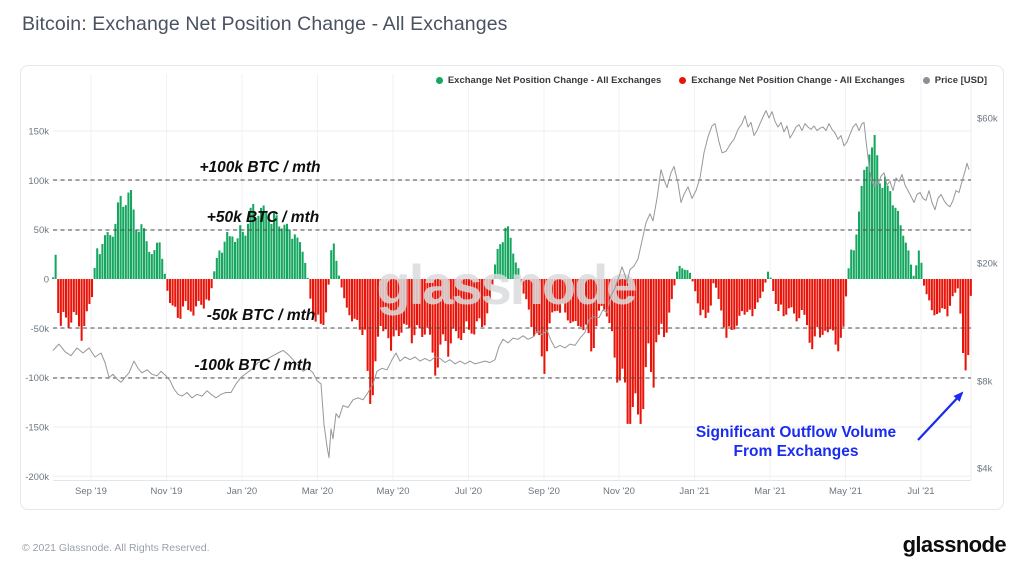  What do you see at coordinates (985, 469) in the screenshot?
I see `svg-text: $4k` at bounding box center [985, 469].